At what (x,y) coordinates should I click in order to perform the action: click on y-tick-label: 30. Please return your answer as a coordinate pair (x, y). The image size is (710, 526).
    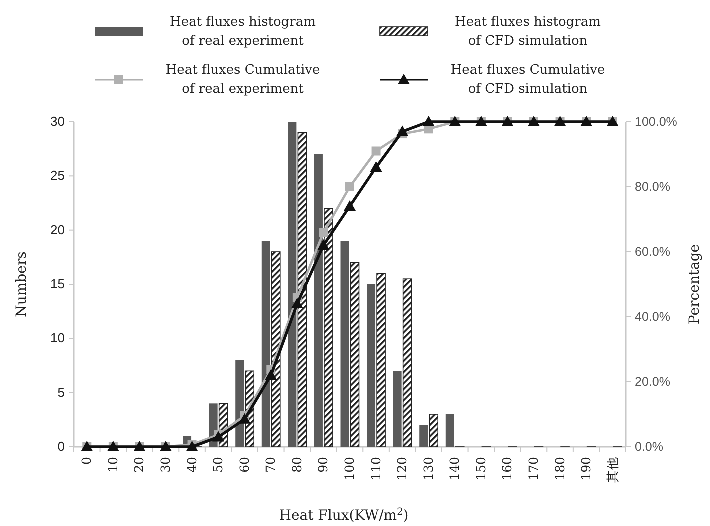
    Looking at the image, I should click on (57, 121).